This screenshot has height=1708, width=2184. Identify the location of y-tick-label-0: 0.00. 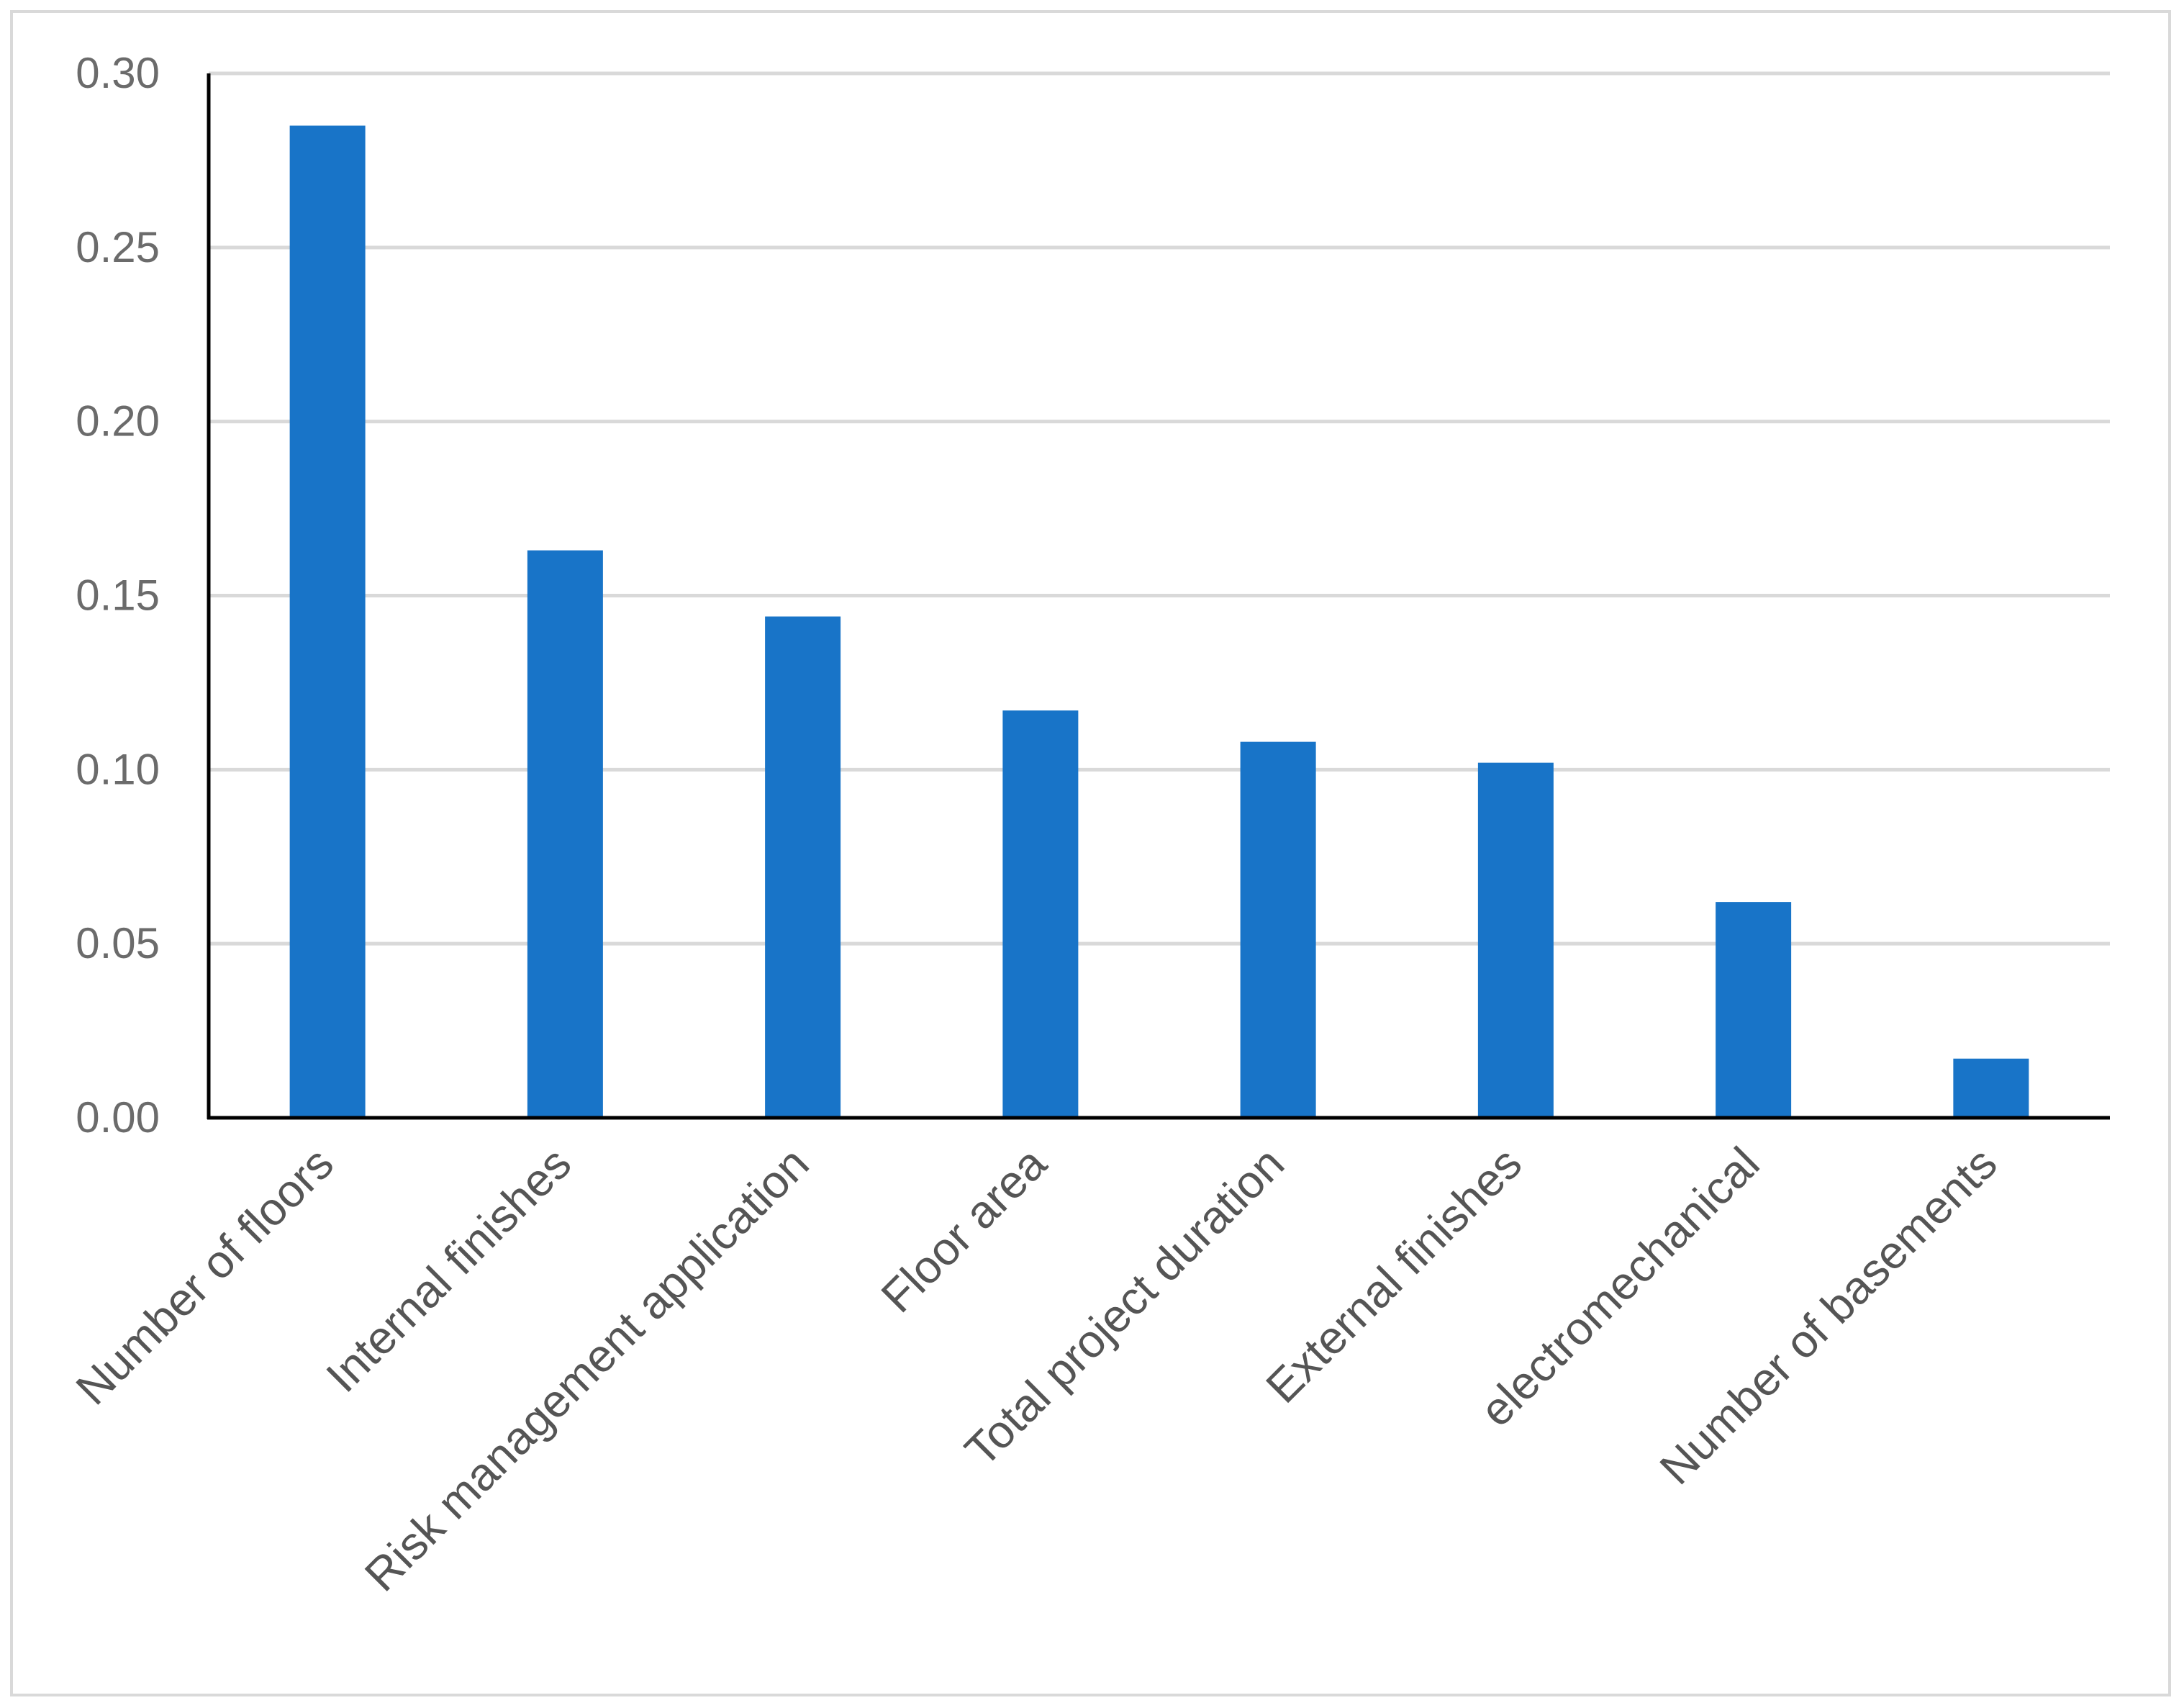
(118, 1118).